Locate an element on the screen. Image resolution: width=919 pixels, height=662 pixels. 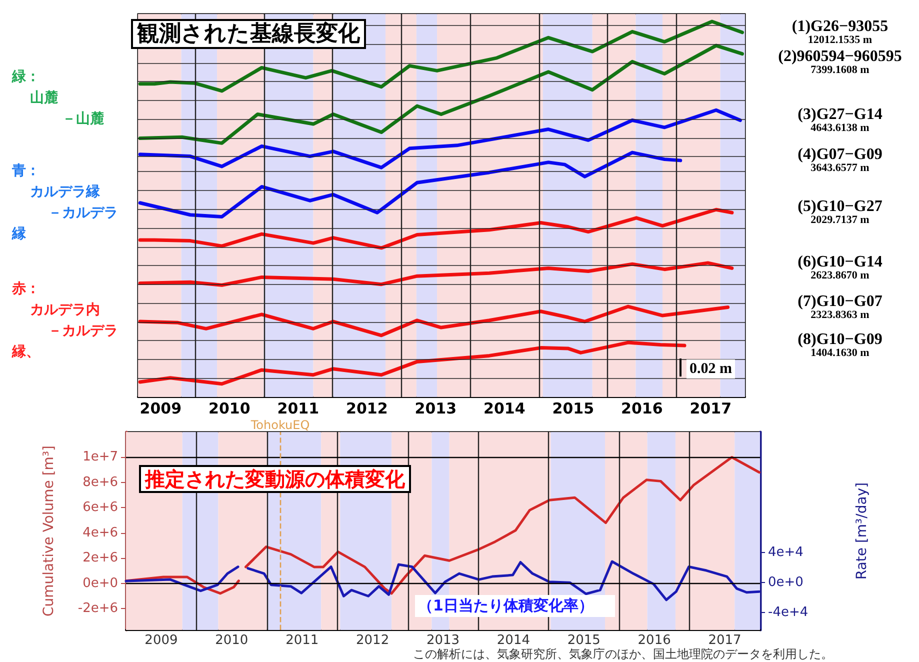
text: この解析には、気象研究所、気象庁のほか、国土地理院のデータを利用した。 is located at coordinates (623, 654).